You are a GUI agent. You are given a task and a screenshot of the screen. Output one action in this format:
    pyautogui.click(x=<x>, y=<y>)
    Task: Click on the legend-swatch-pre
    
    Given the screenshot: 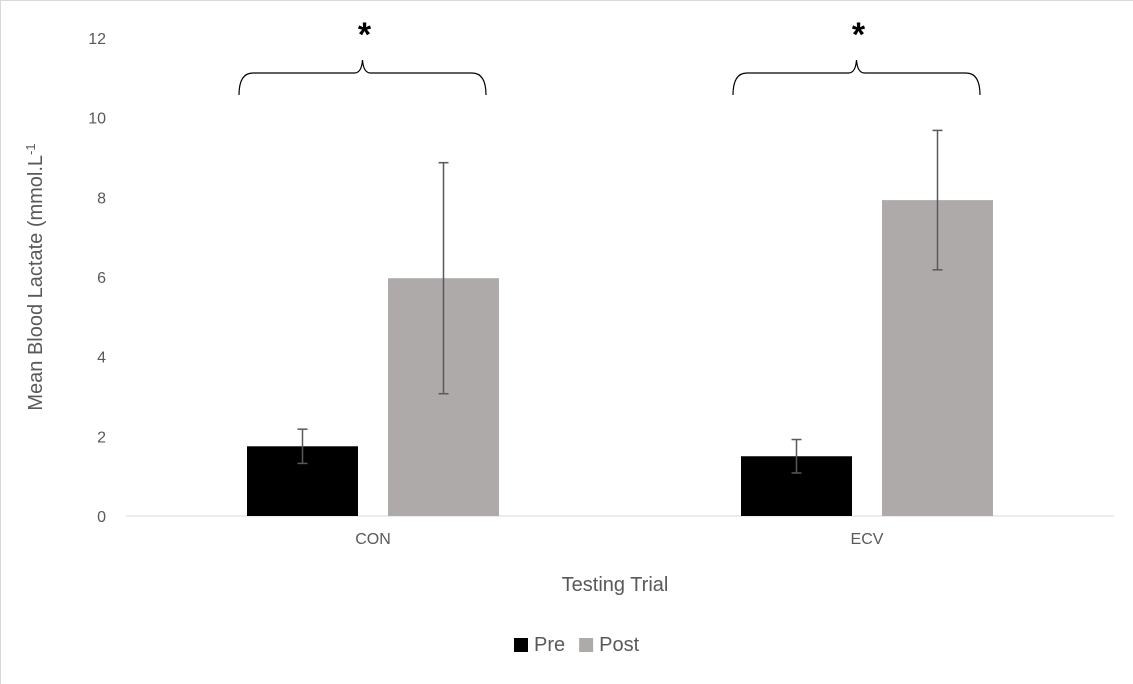 What is the action you would take?
    pyautogui.click(x=521, y=645)
    